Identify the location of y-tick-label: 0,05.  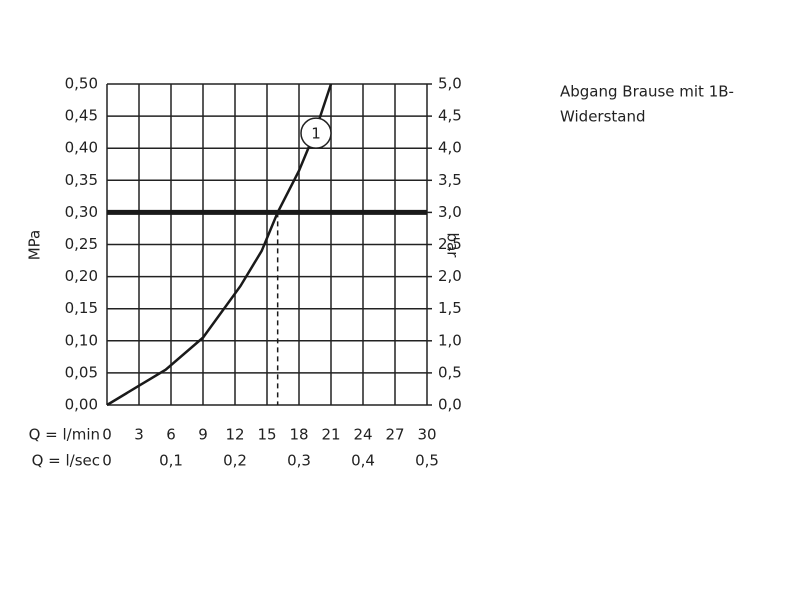
(81, 372).